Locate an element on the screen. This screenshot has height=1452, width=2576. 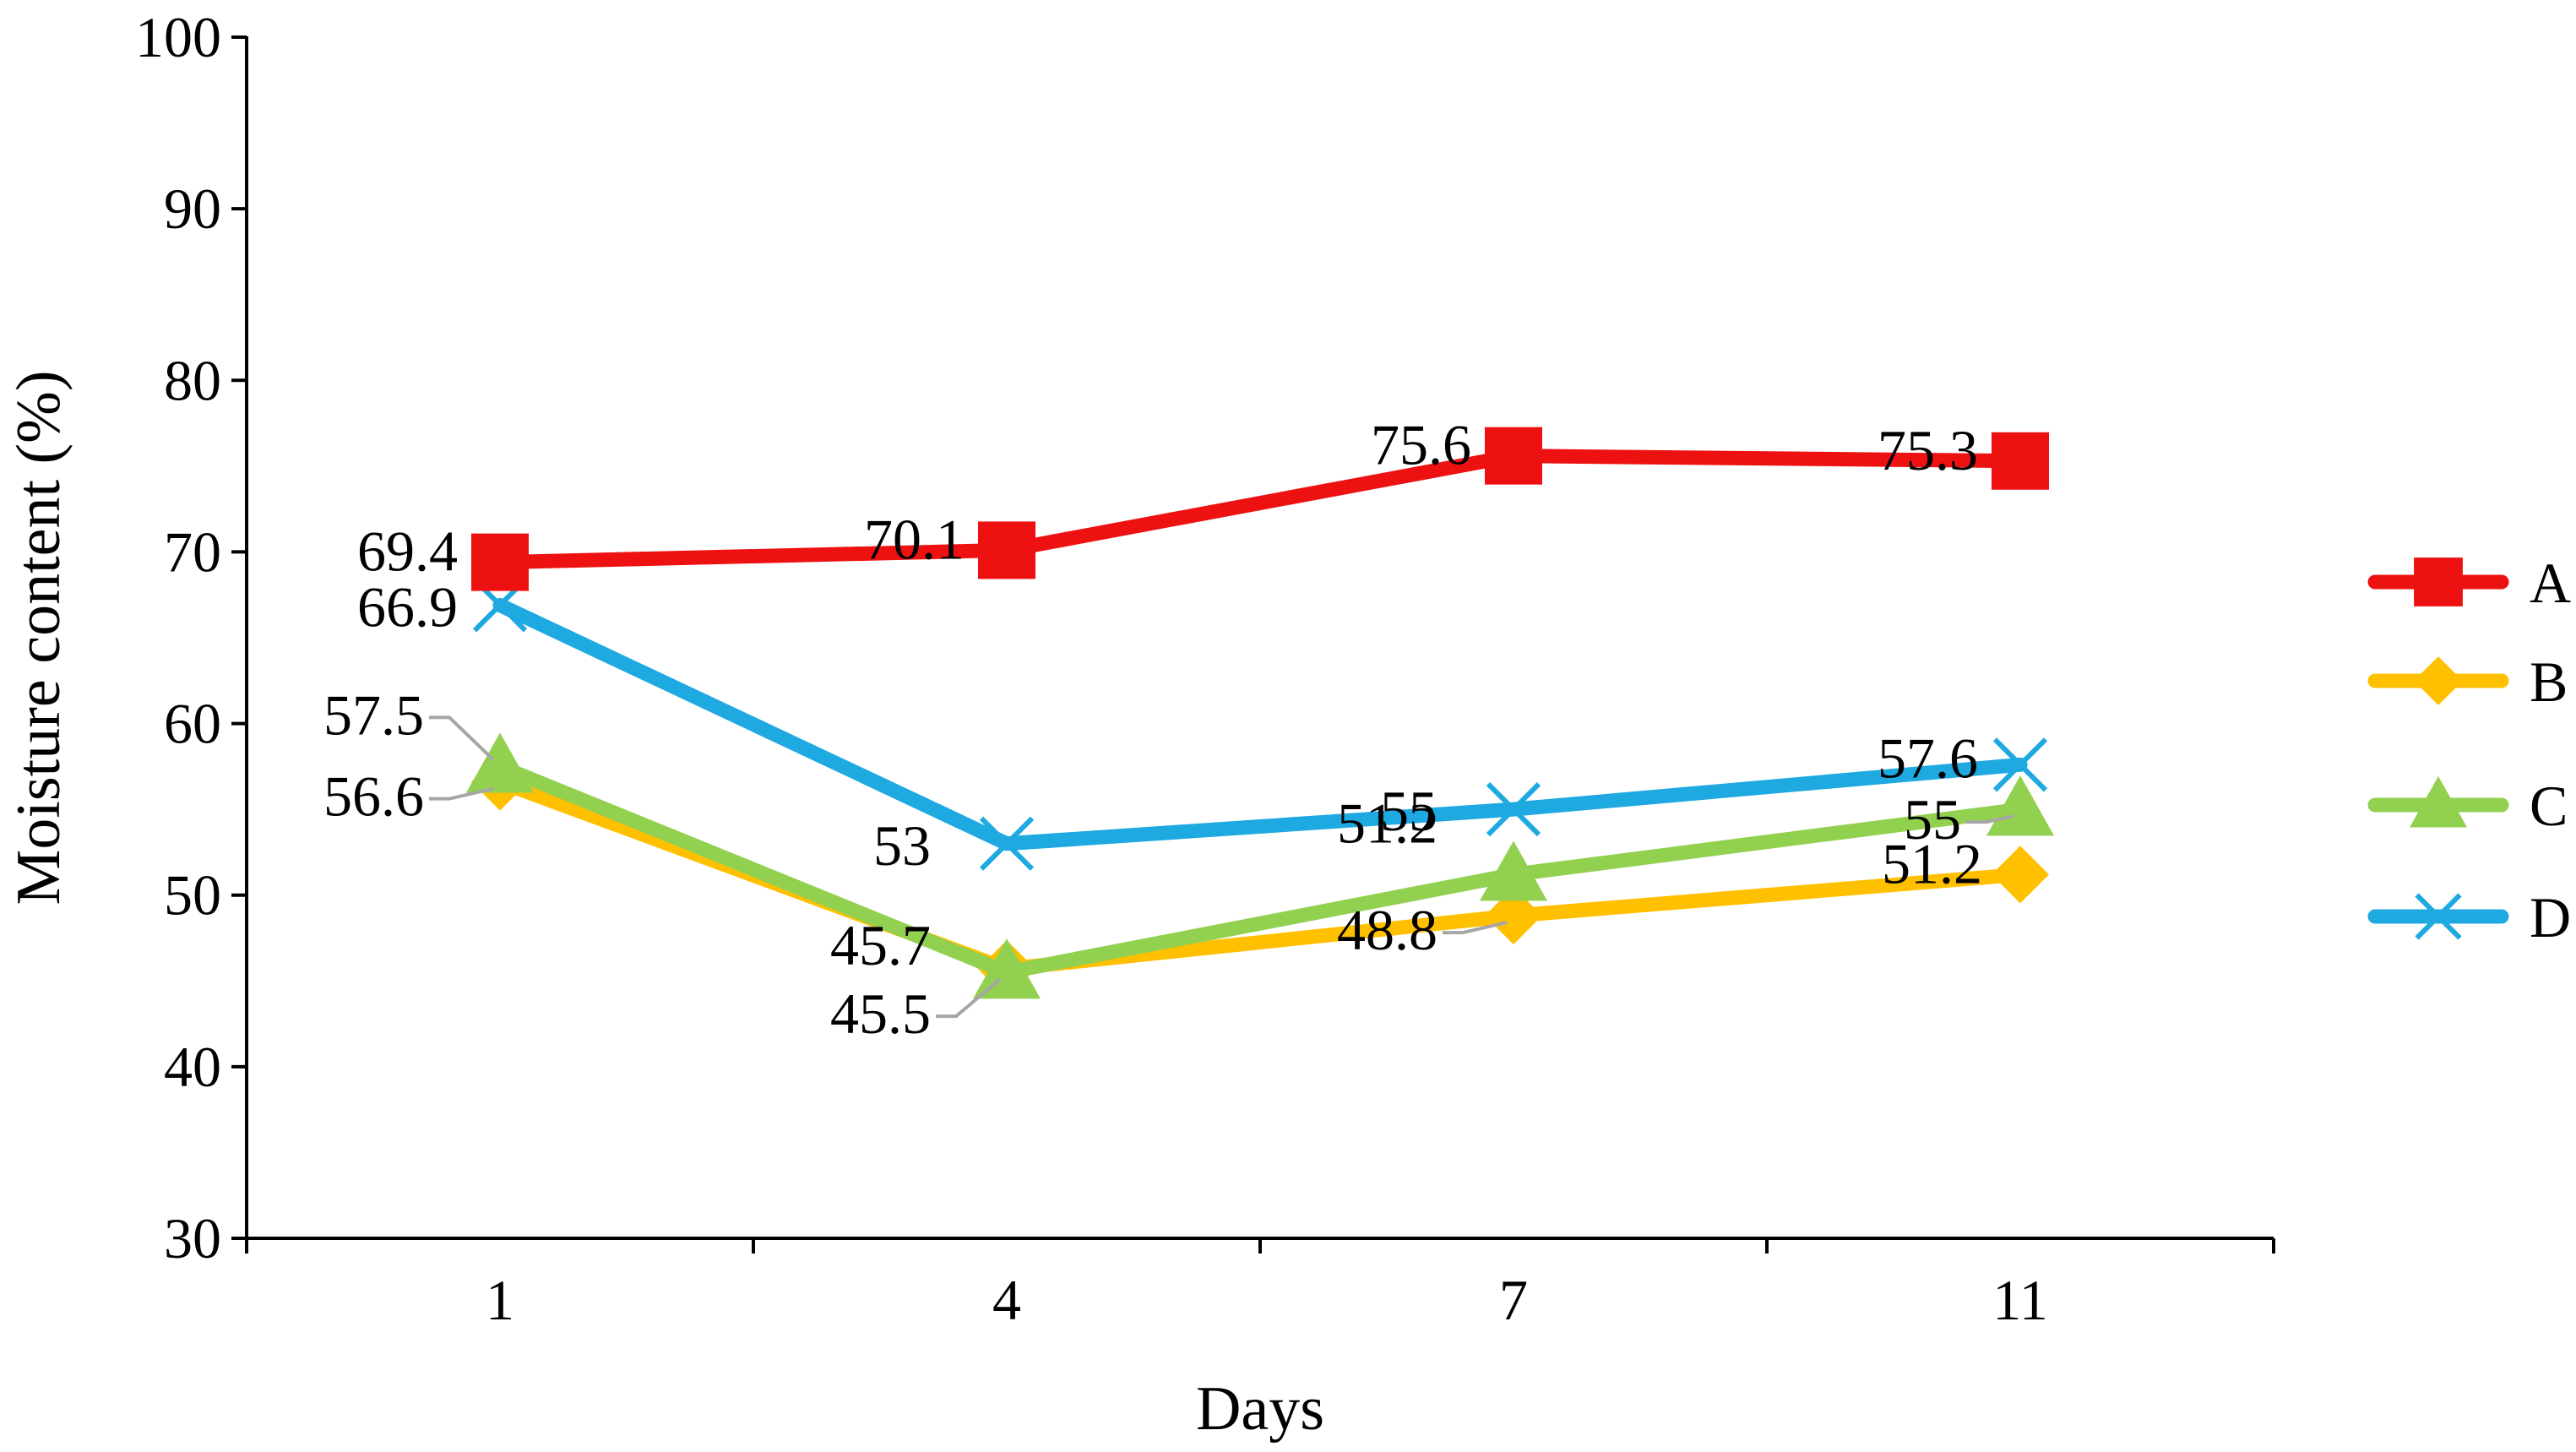
legend-label: B is located at coordinates (2549, 682).